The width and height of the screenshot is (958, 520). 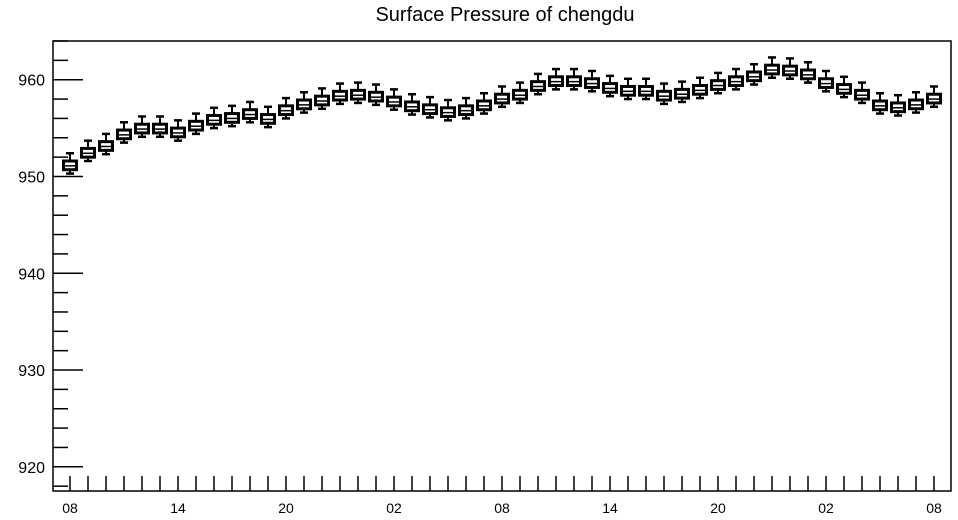 I want to click on y-tick-label: 940, so click(x=31, y=274).